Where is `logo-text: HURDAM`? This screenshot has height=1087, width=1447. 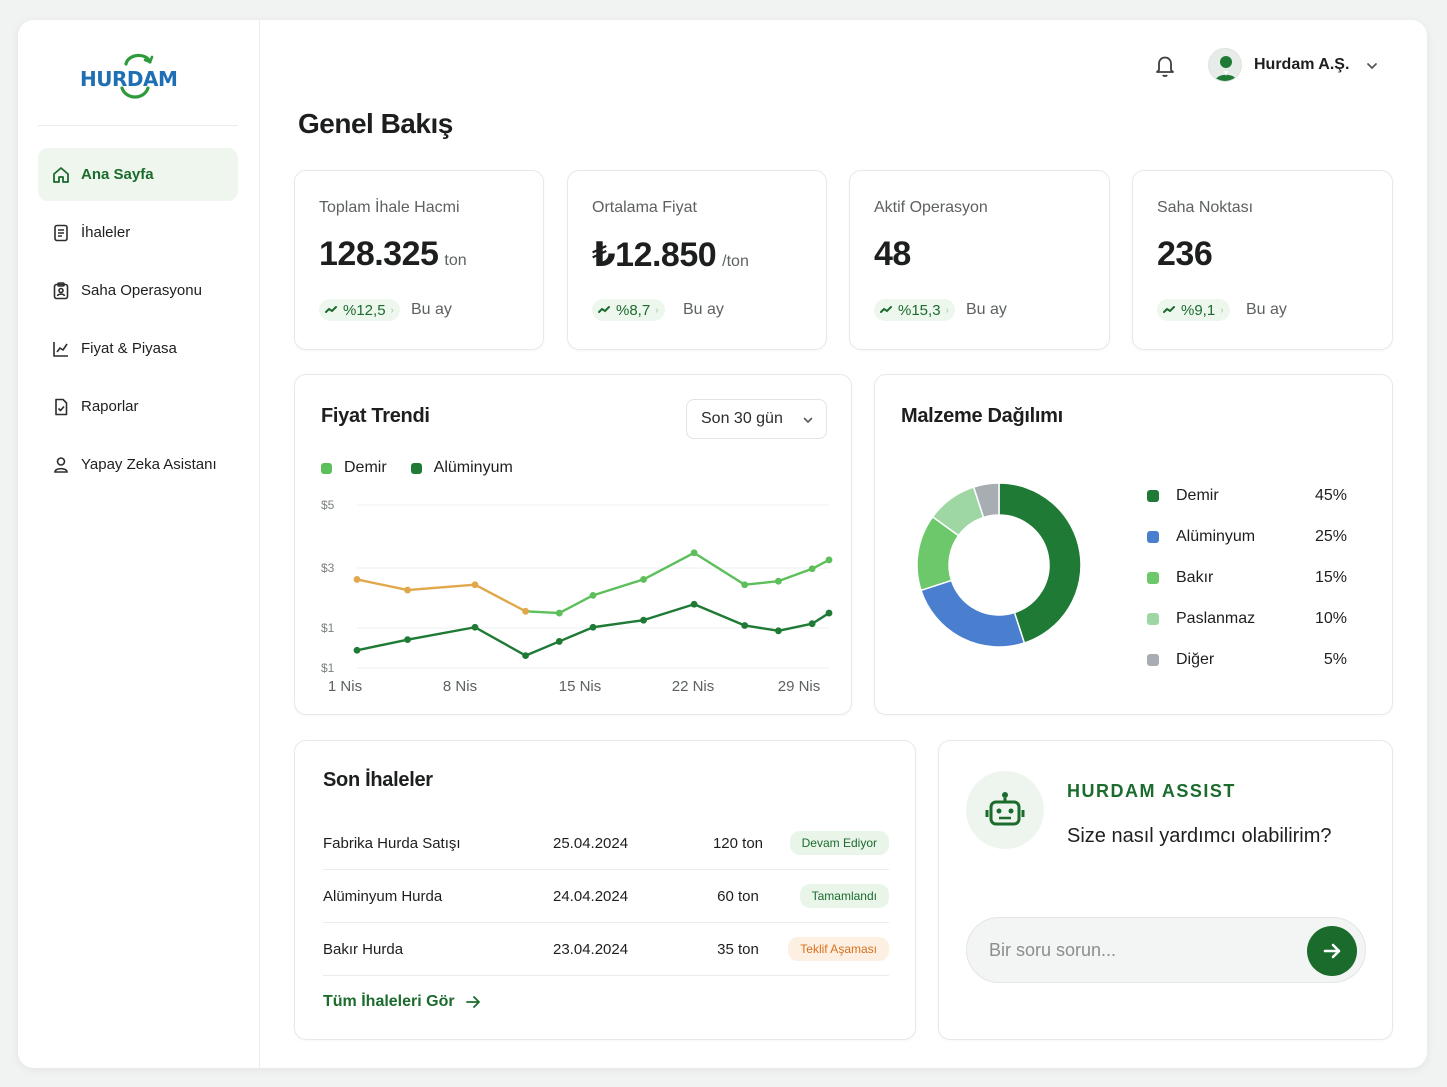 logo-text: HURDAM is located at coordinates (129, 79).